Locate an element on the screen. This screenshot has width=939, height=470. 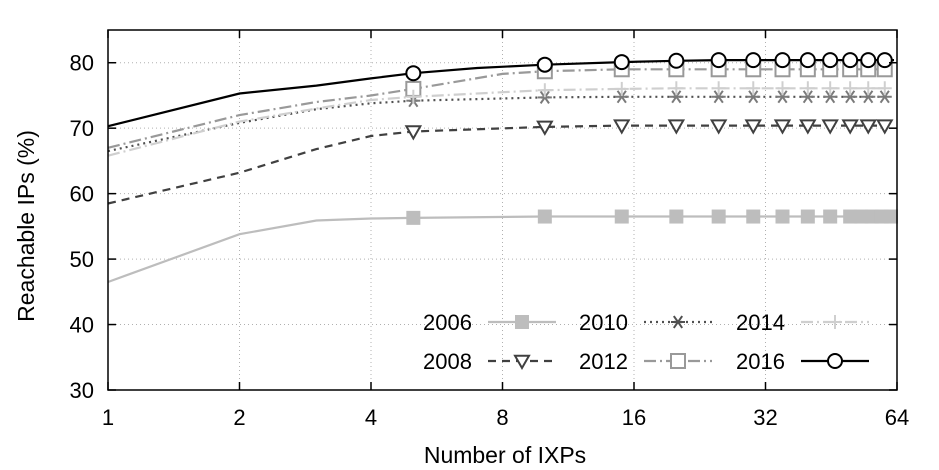
legend-label: 2008 is located at coordinates (447, 361).